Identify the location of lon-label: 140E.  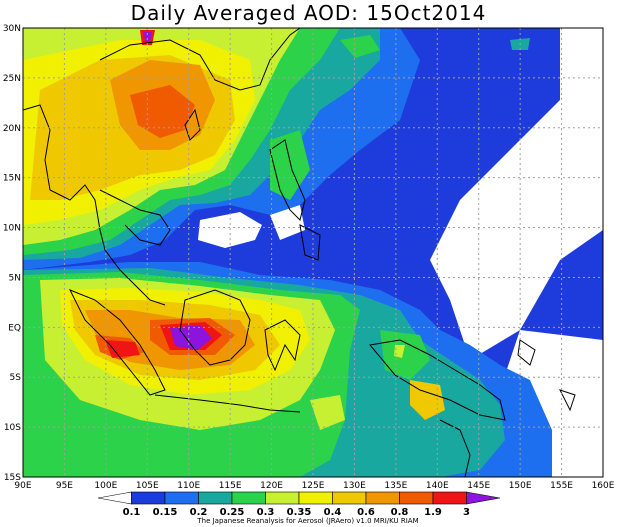
(437, 486).